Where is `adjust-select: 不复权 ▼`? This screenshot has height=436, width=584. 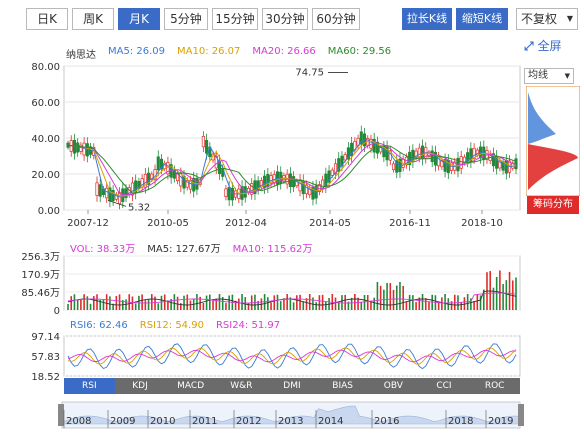 adjust-select: 不复权 ▼ is located at coordinates (547, 19).